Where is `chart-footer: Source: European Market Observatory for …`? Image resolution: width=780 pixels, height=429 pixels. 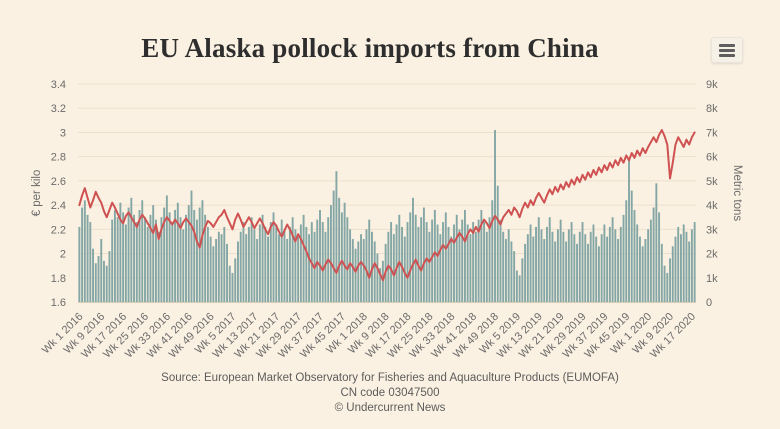
chart-footer: Source: European Market Observatory for … is located at coordinates (390, 393).